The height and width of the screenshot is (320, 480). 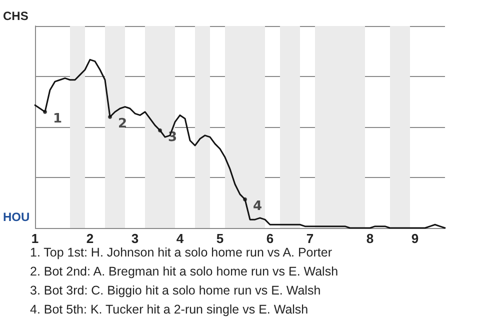 I want to click on text: 3. Bot 3rd: C. Biggio hit a solo home run vs E. Walsh, so click(x=175, y=291).